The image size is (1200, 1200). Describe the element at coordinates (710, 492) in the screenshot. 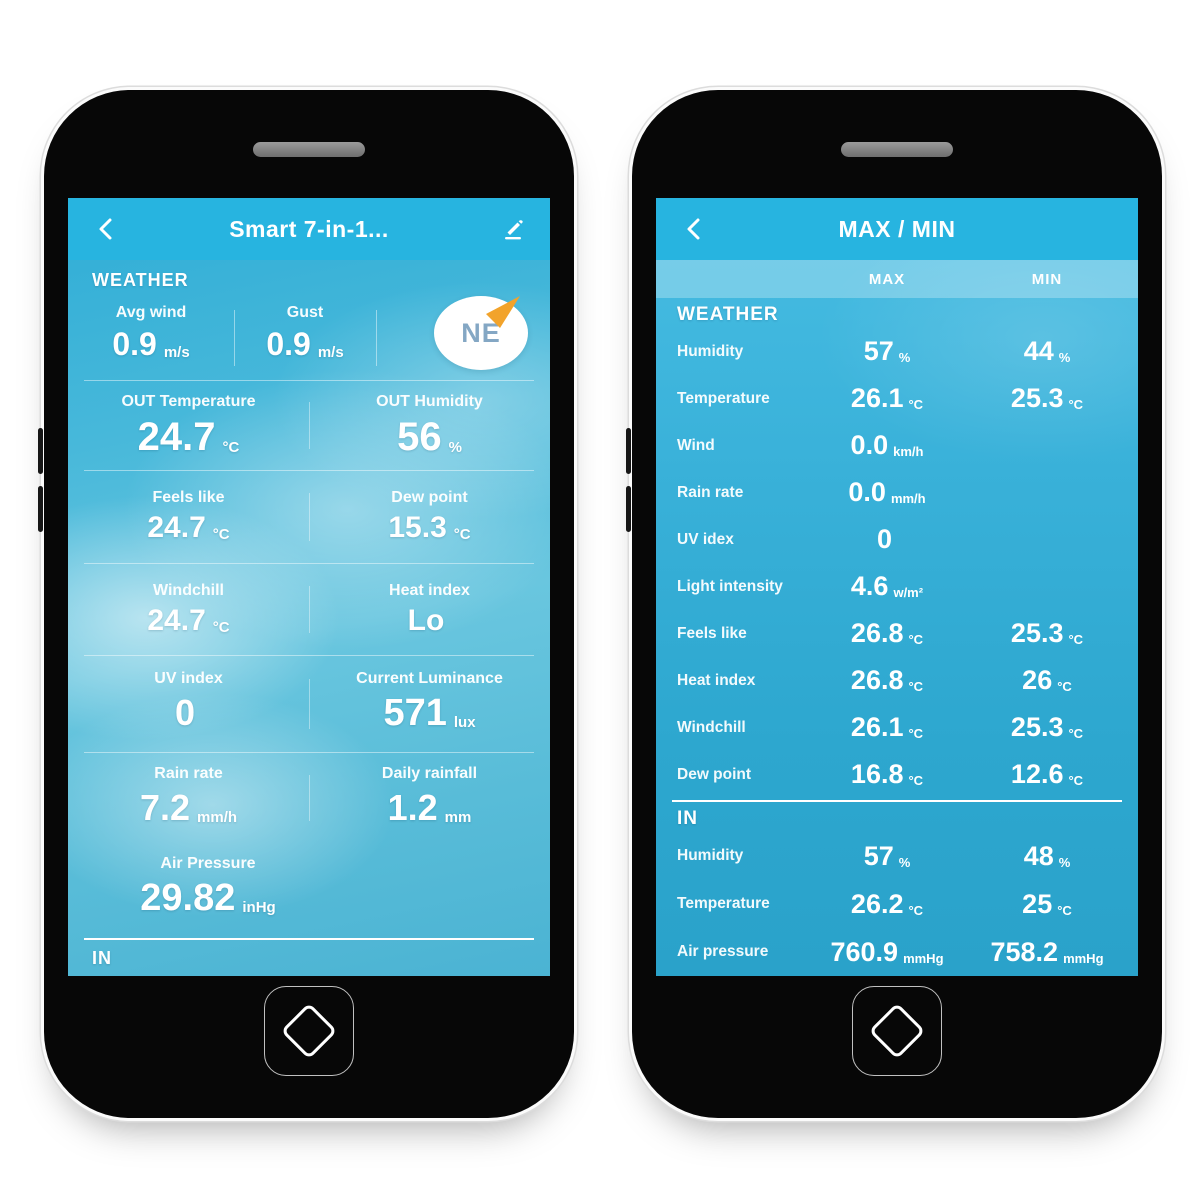

I see `row-label: Rain rate` at that location.